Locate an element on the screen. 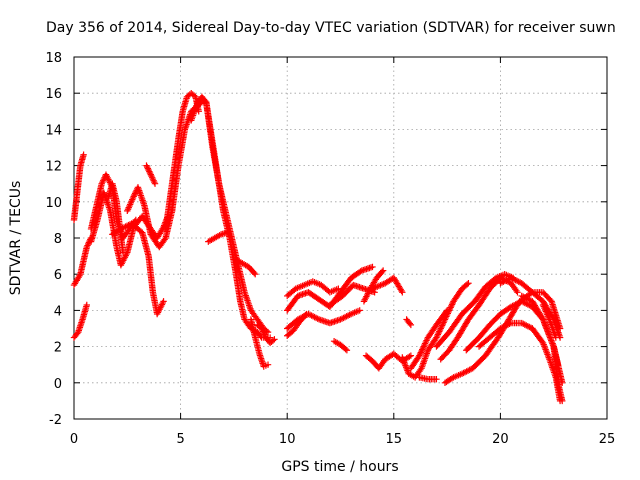 This screenshot has width=640, height=480. x-axis-label: GPS time / hours is located at coordinates (339, 467).